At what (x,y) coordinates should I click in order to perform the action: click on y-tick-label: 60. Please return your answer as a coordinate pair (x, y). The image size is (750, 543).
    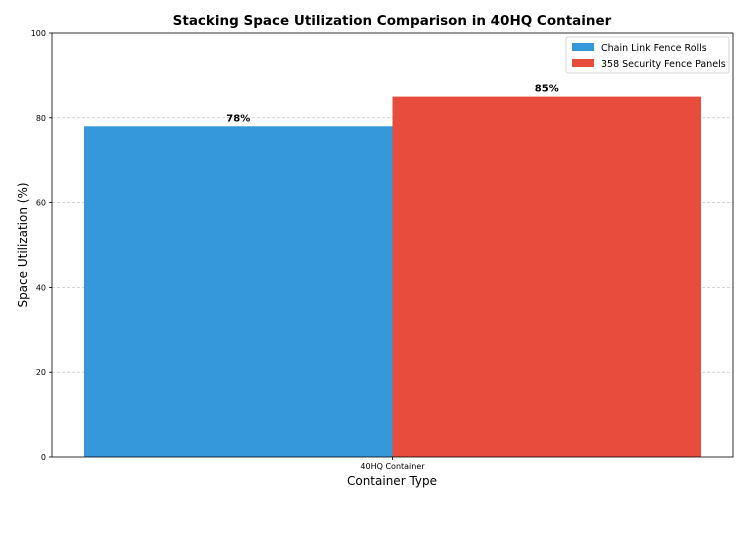
    Looking at the image, I should click on (41, 203).